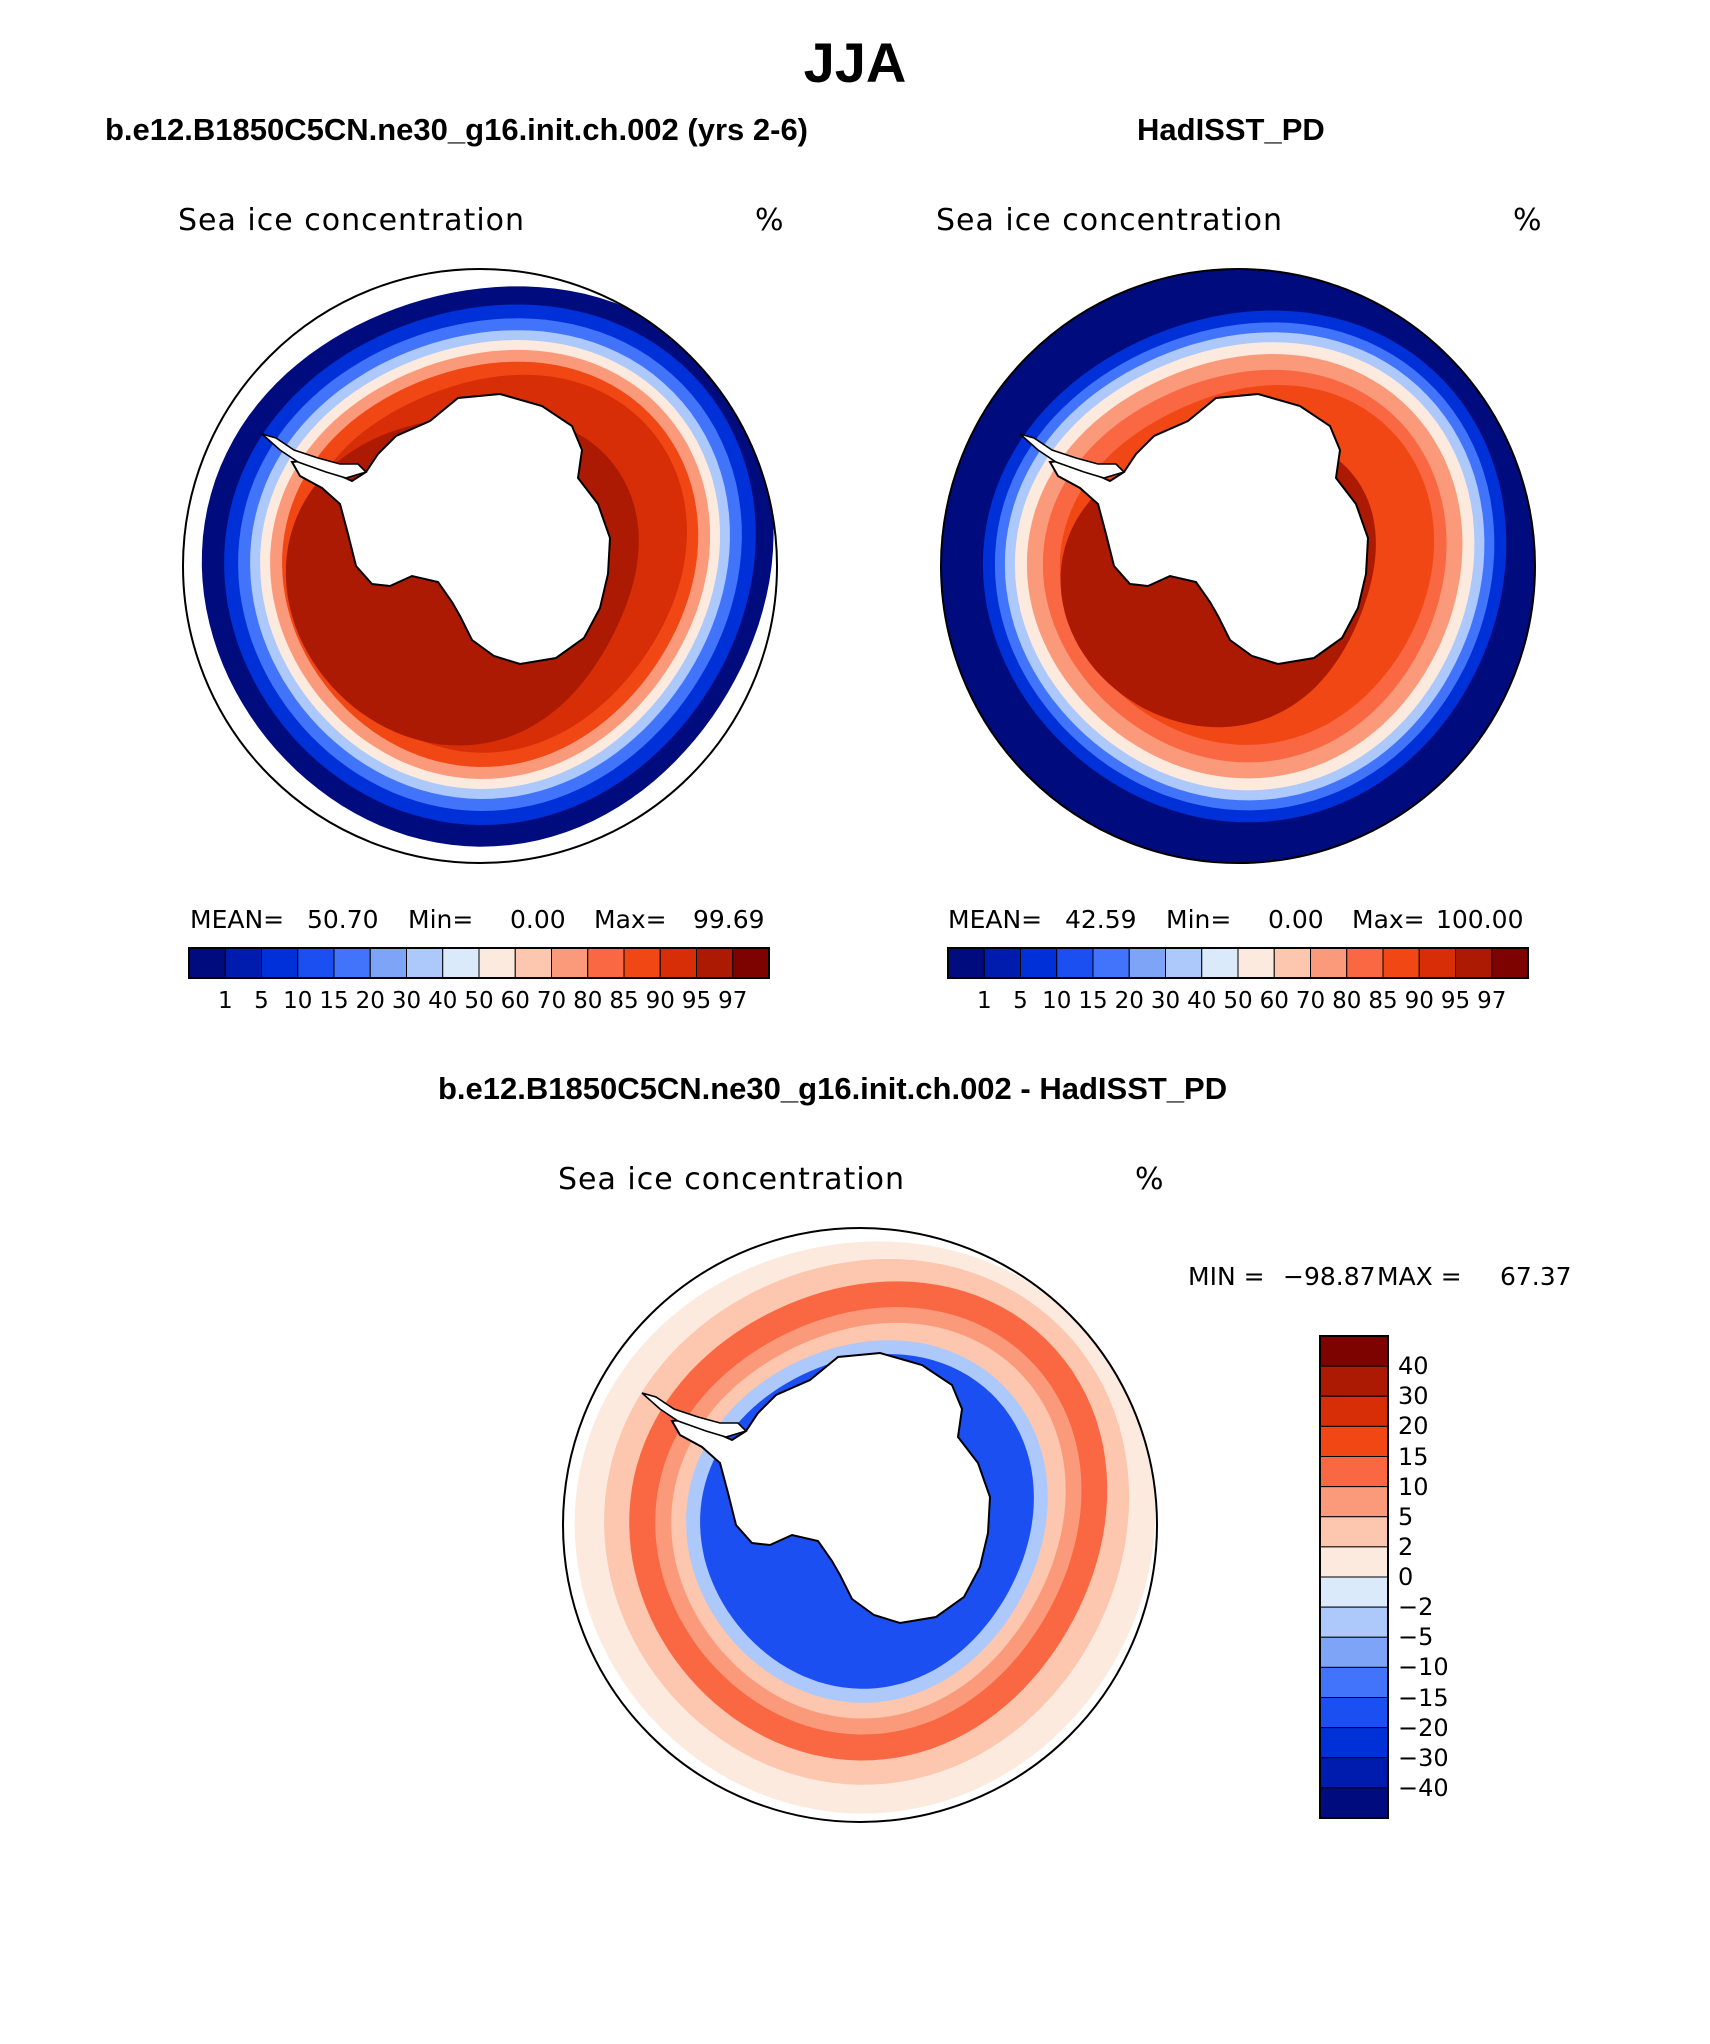 The height and width of the screenshot is (2044, 1710). Describe the element at coordinates (237, 919) in the screenshot. I see `model-mean-label: MEAN=` at that location.